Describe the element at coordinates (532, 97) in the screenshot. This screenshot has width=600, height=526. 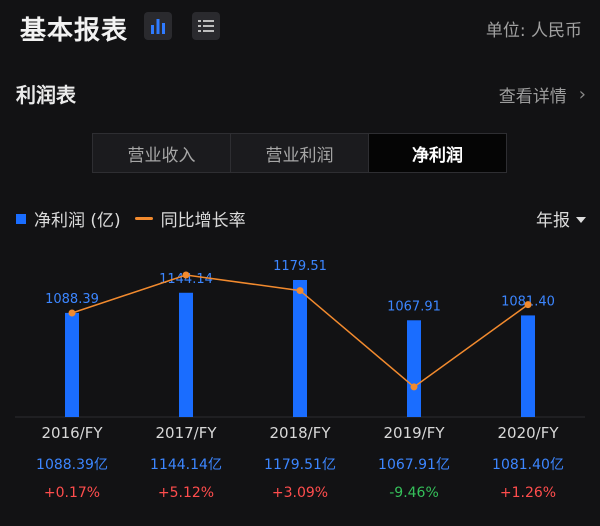
I see `view-details-label: 查看详情` at that location.